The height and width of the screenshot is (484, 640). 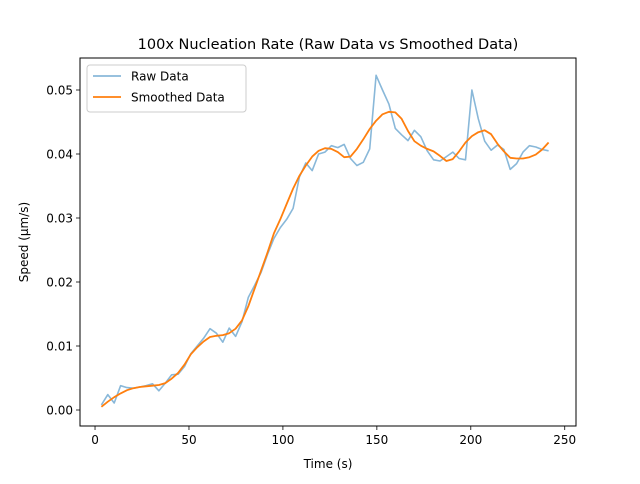 What do you see at coordinates (188, 440) in the screenshot?
I see `x-tick-label: 50` at bounding box center [188, 440].